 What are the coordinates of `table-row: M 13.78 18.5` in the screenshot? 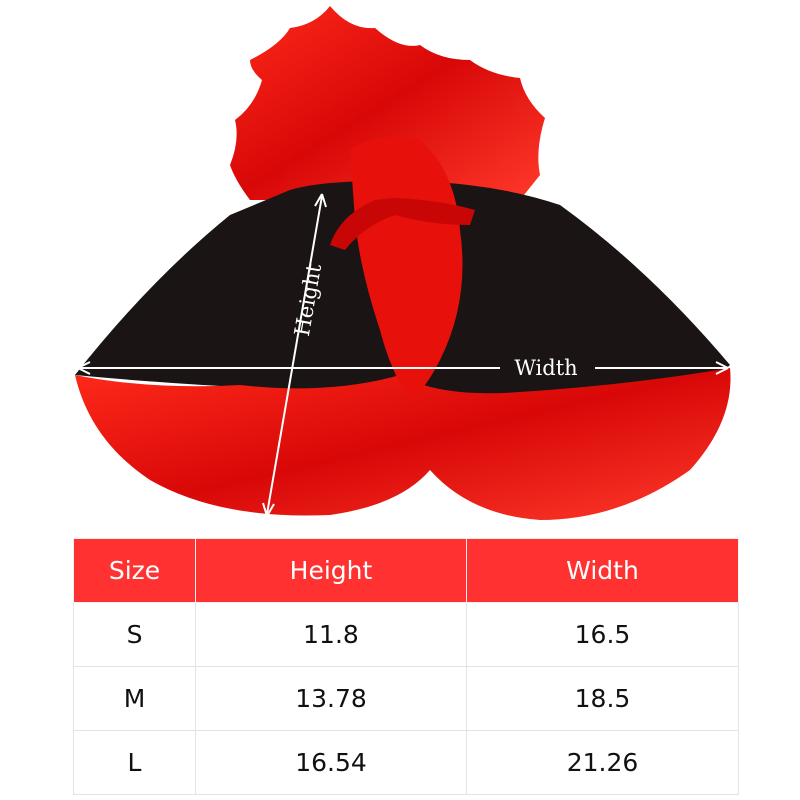 It's located at (406, 698).